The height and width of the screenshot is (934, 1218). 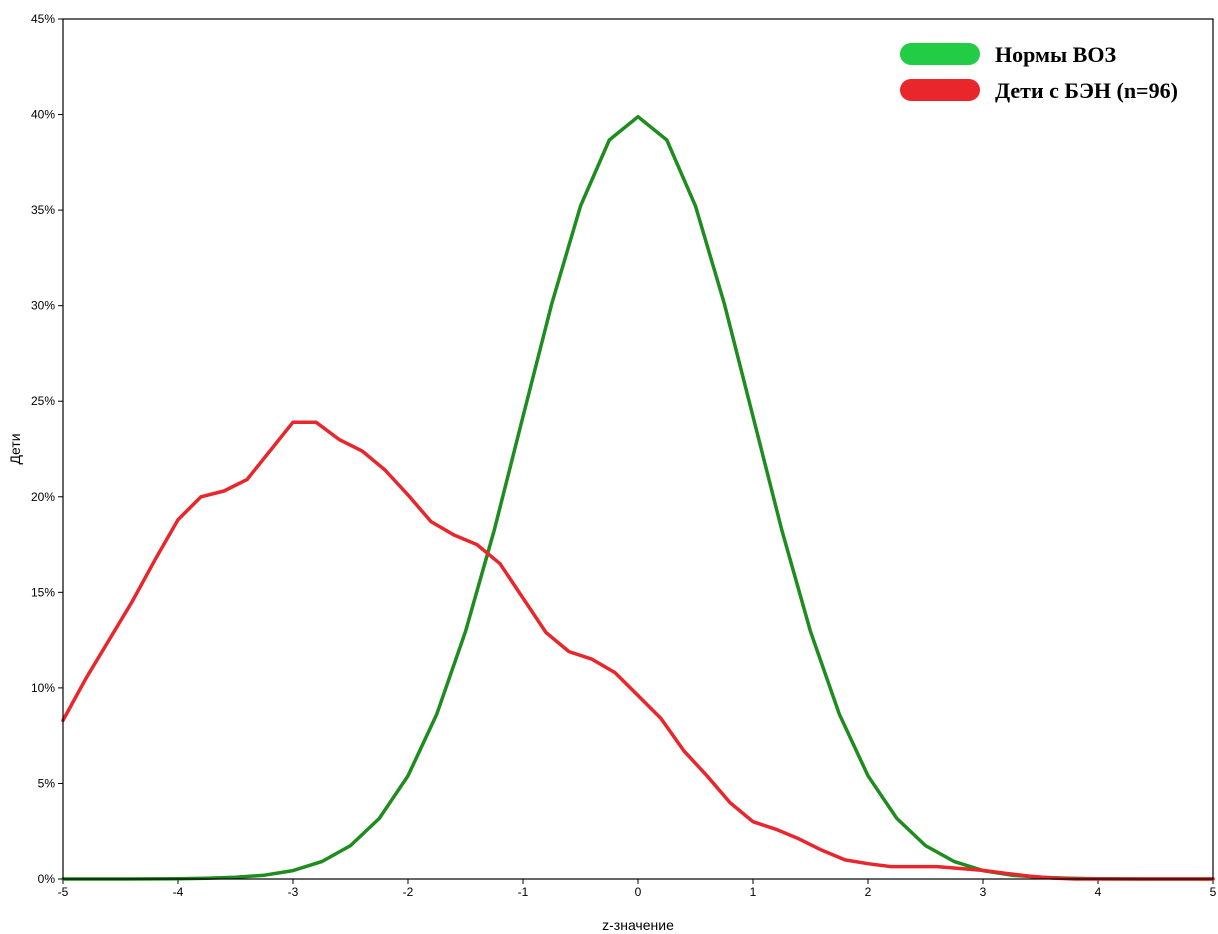 I want to click on x-tick-label: 2, so click(x=868, y=892).